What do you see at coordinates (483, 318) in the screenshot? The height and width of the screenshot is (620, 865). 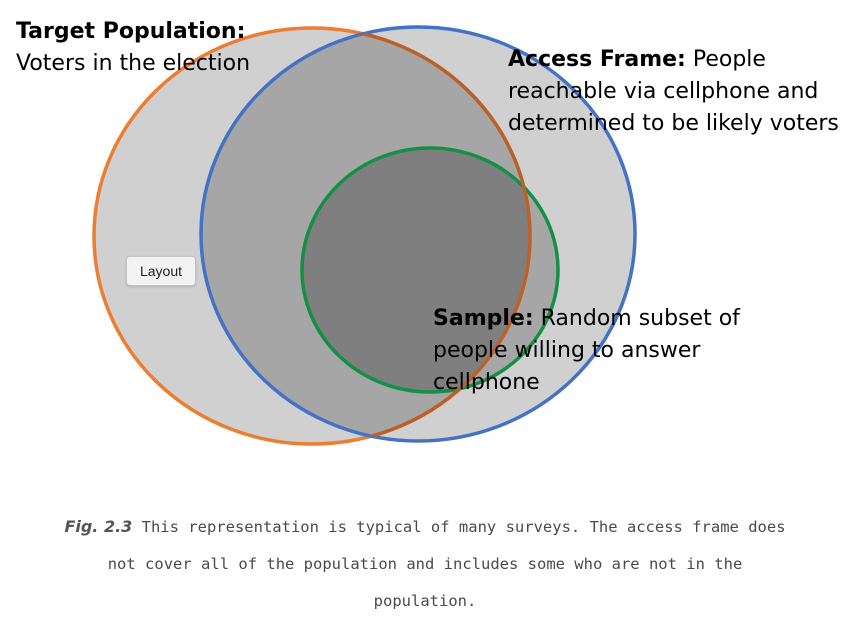 I see `sample-title: Sample:` at bounding box center [483, 318].